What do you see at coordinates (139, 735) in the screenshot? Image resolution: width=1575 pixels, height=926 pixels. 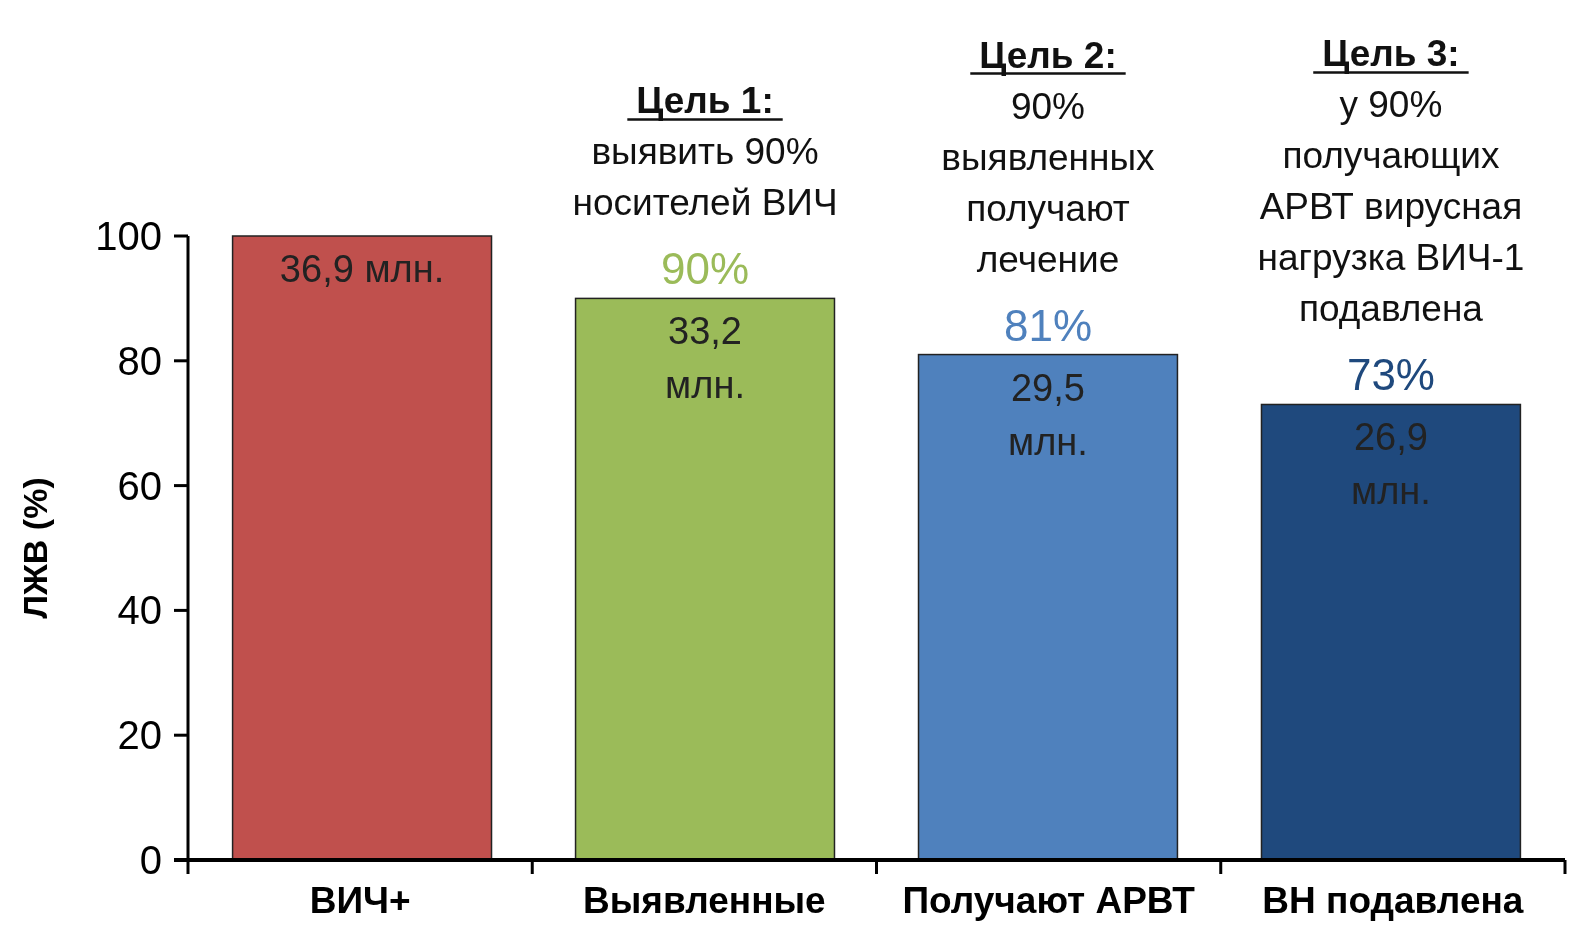 I see `y-tick-label: 20` at bounding box center [139, 735].